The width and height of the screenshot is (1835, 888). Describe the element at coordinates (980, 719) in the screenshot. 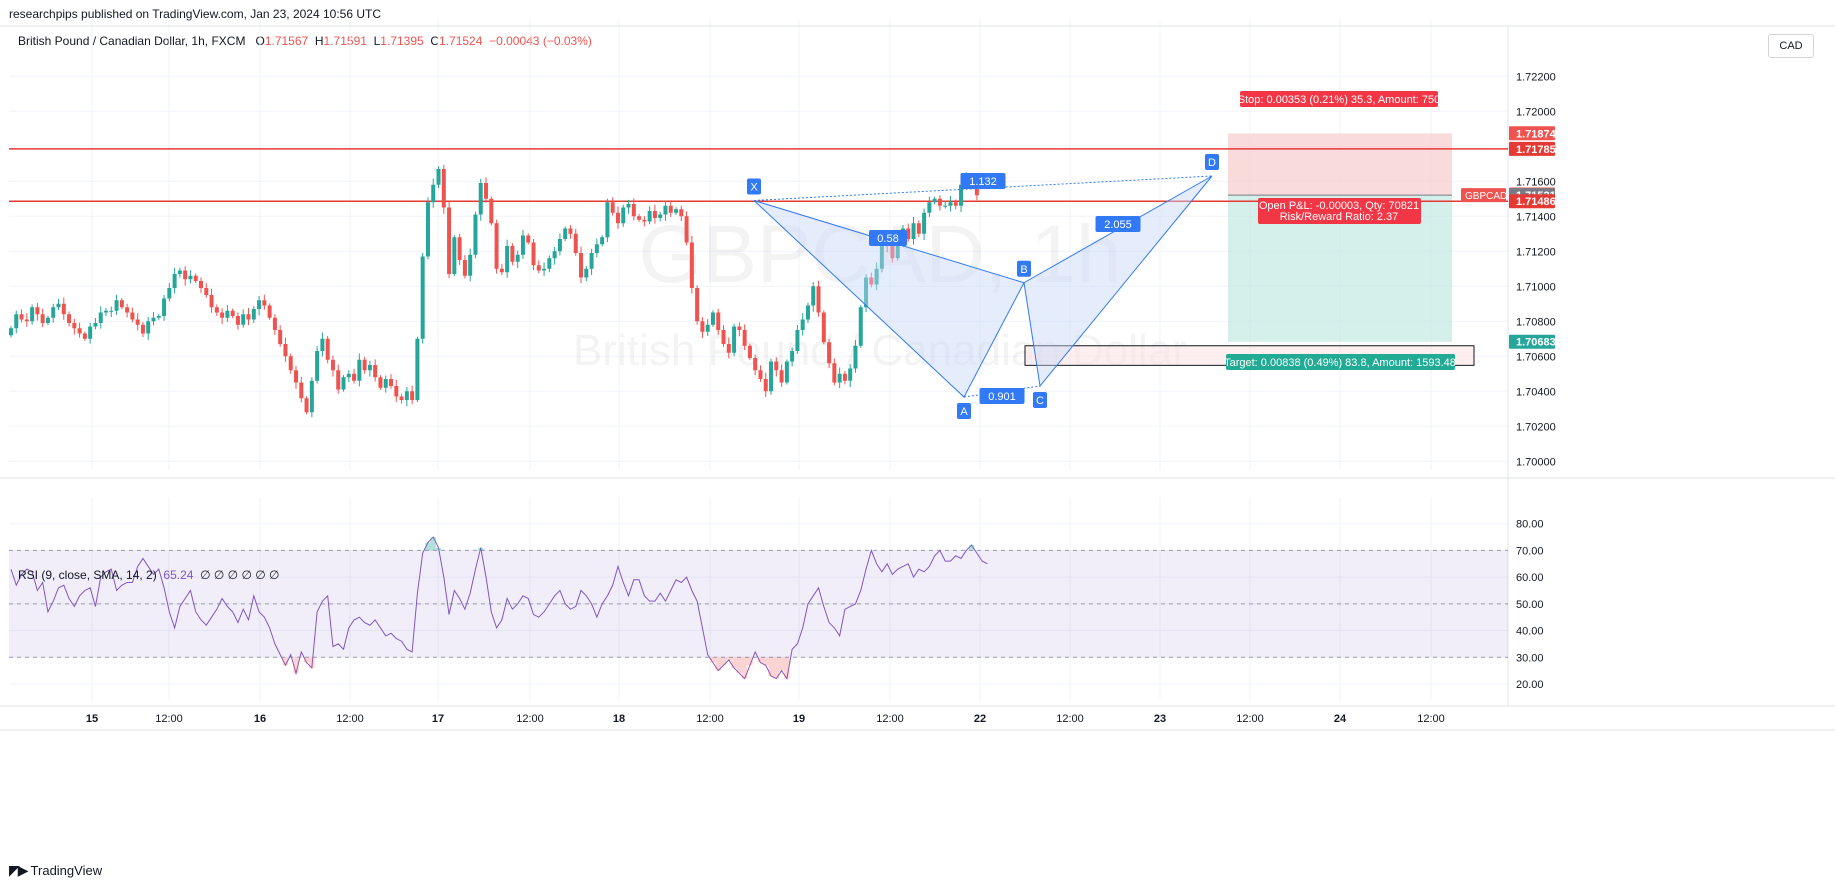

I see `time-tick-label: 22` at that location.